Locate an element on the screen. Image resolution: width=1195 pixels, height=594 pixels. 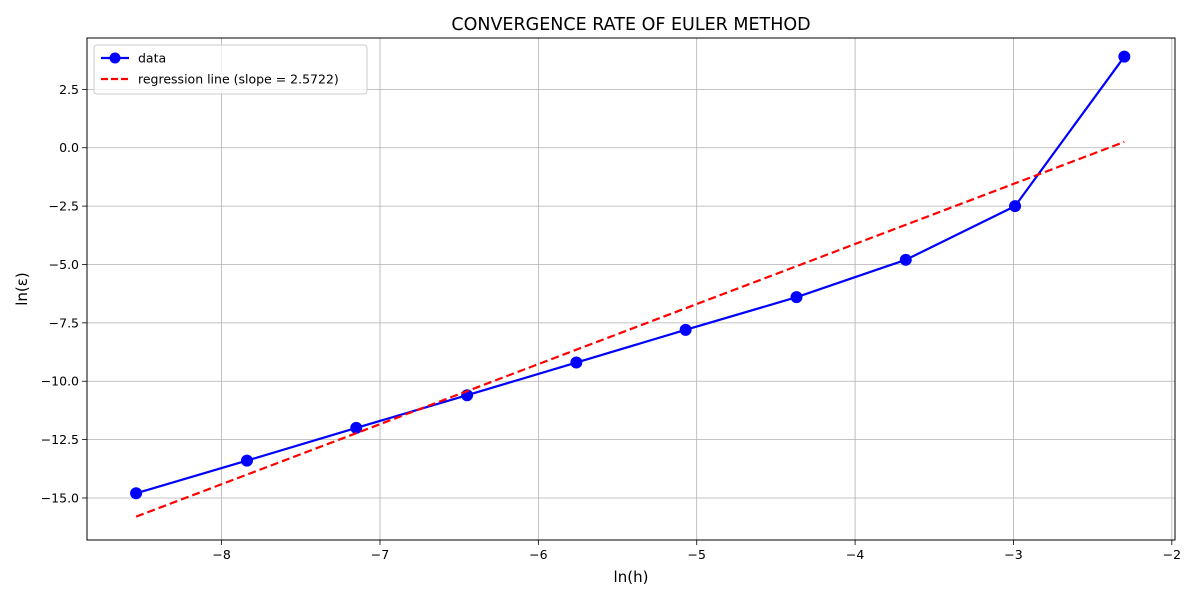
legend: data regression line (slope = 2.5722) is located at coordinates (230, 69).